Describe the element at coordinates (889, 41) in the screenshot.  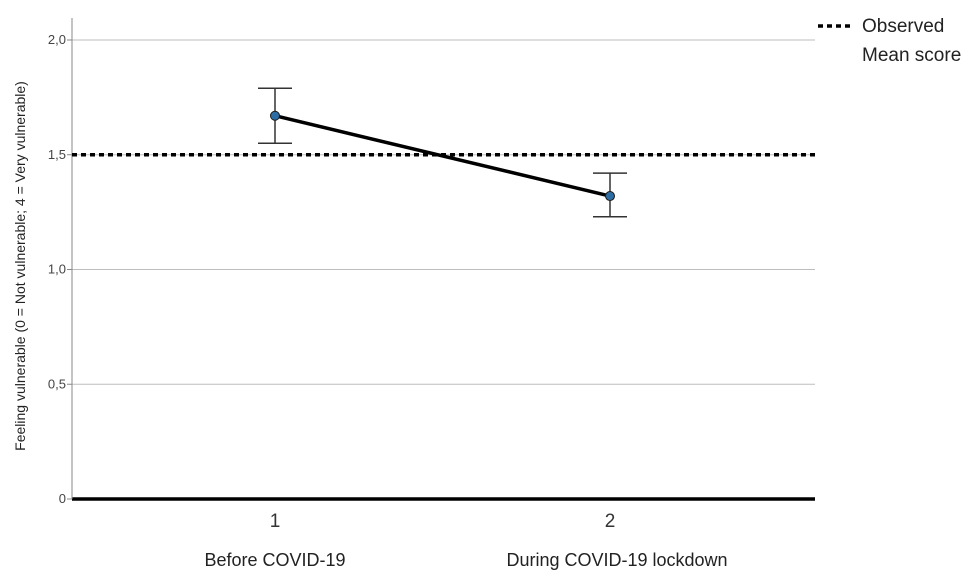
I see `legend: Observed Mean score` at that location.